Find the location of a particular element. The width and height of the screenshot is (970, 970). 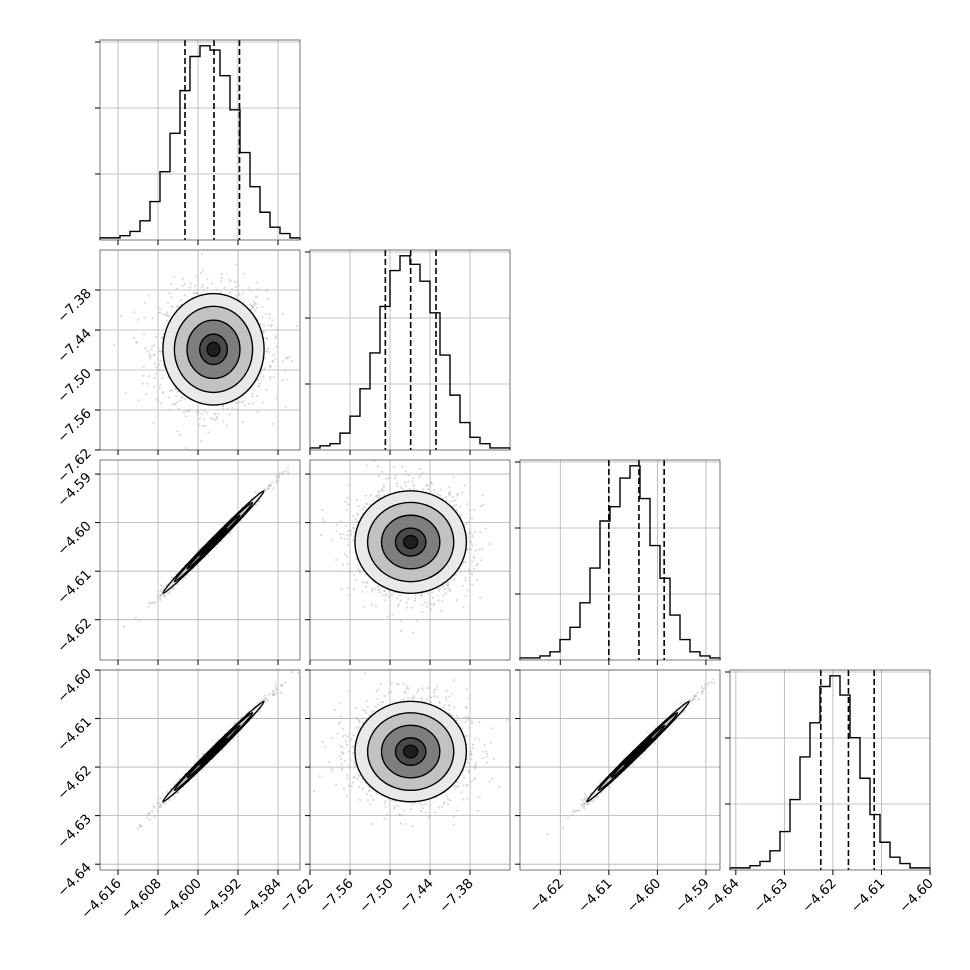

y-tick-label: −4.63 is located at coordinates (74, 831).